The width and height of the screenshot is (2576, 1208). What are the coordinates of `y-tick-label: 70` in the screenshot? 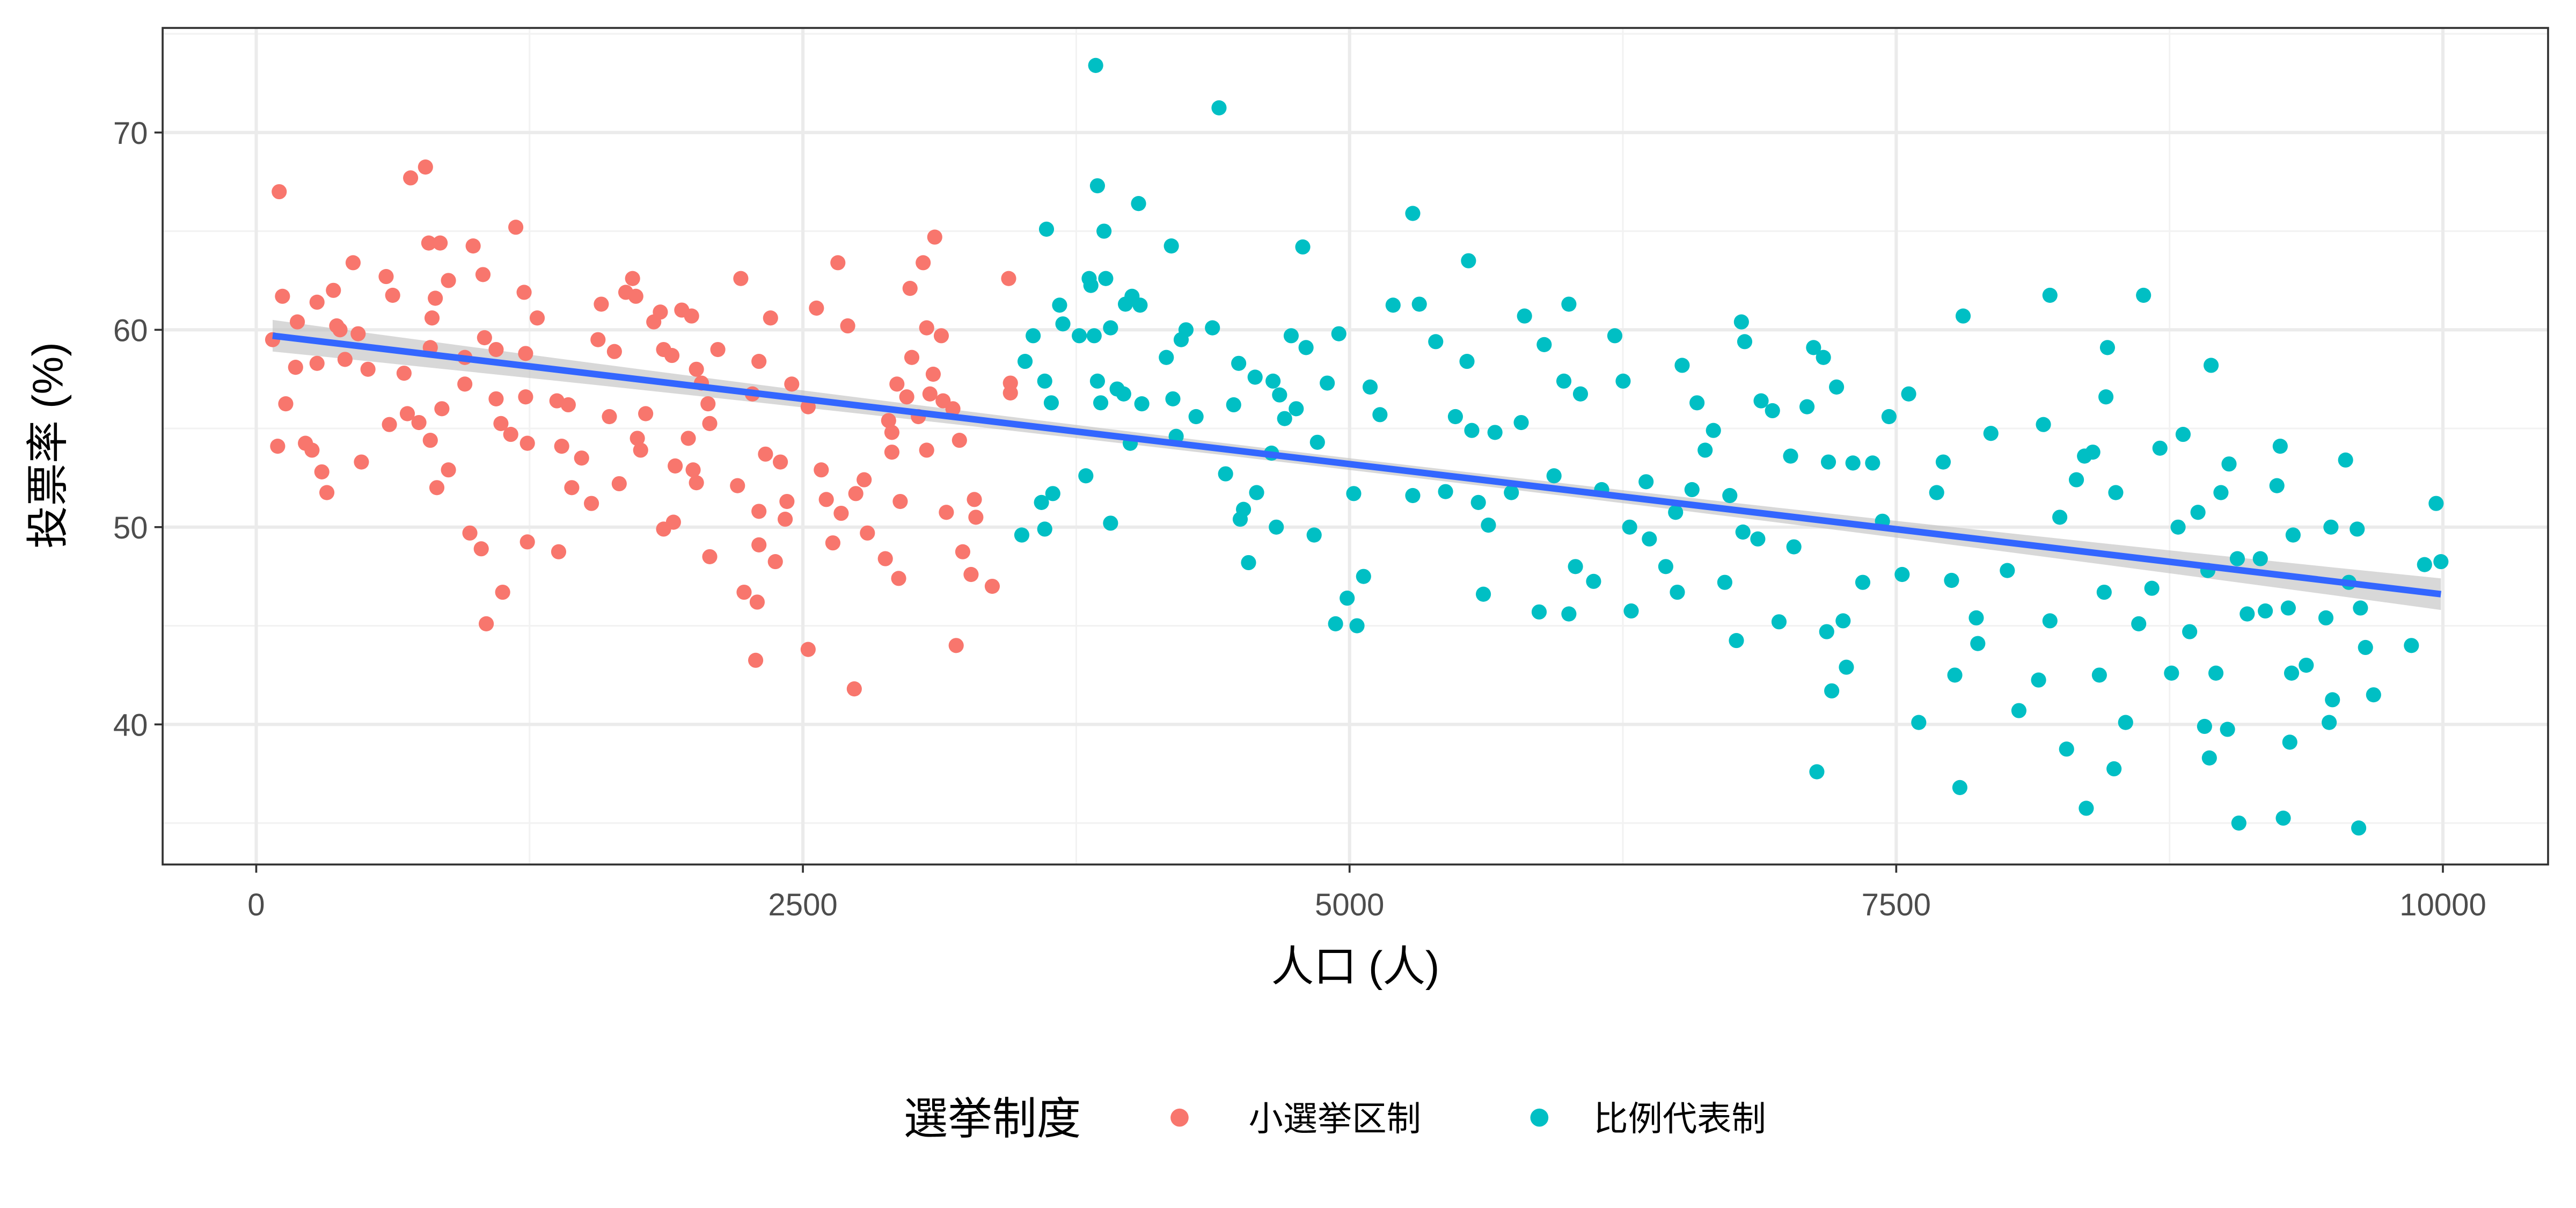 It's located at (130, 133).